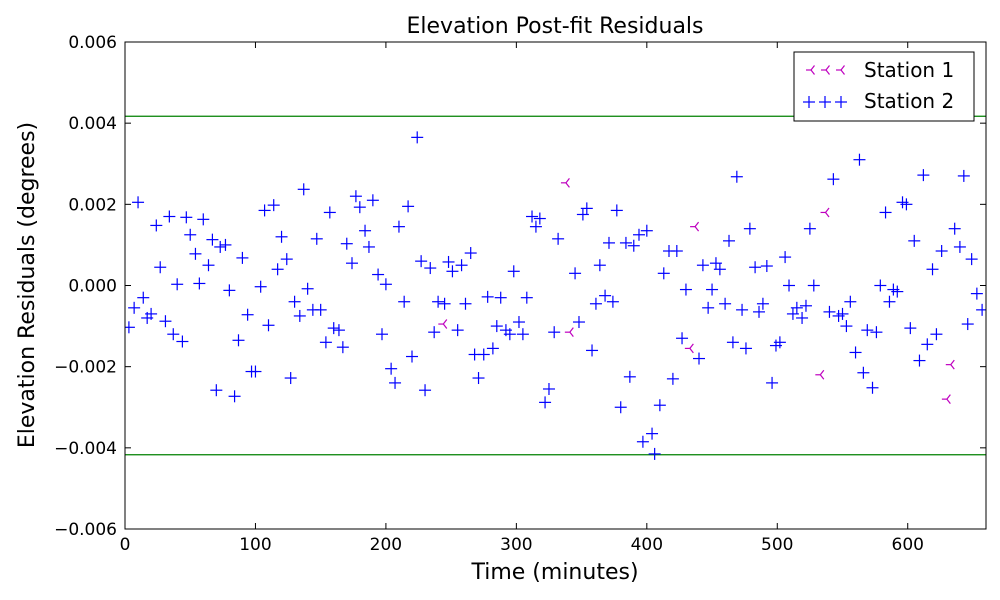 Image resolution: width=1000 pixels, height=600 pixels. Describe the element at coordinates (555, 26) in the screenshot. I see `chart-title: Elevation Post-fit Residuals` at that location.